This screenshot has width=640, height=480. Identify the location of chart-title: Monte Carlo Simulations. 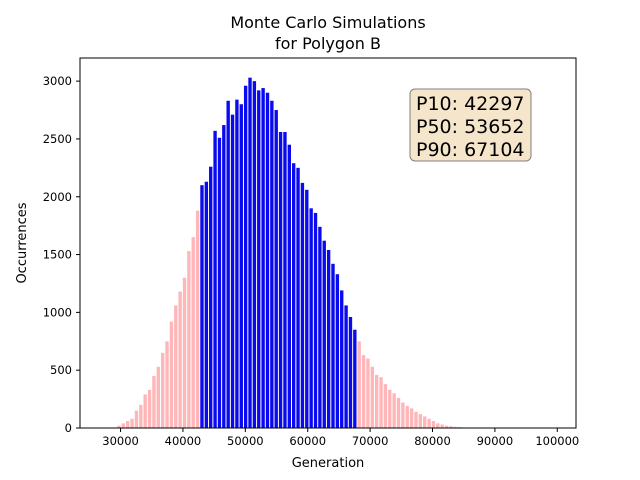
(327, 22).